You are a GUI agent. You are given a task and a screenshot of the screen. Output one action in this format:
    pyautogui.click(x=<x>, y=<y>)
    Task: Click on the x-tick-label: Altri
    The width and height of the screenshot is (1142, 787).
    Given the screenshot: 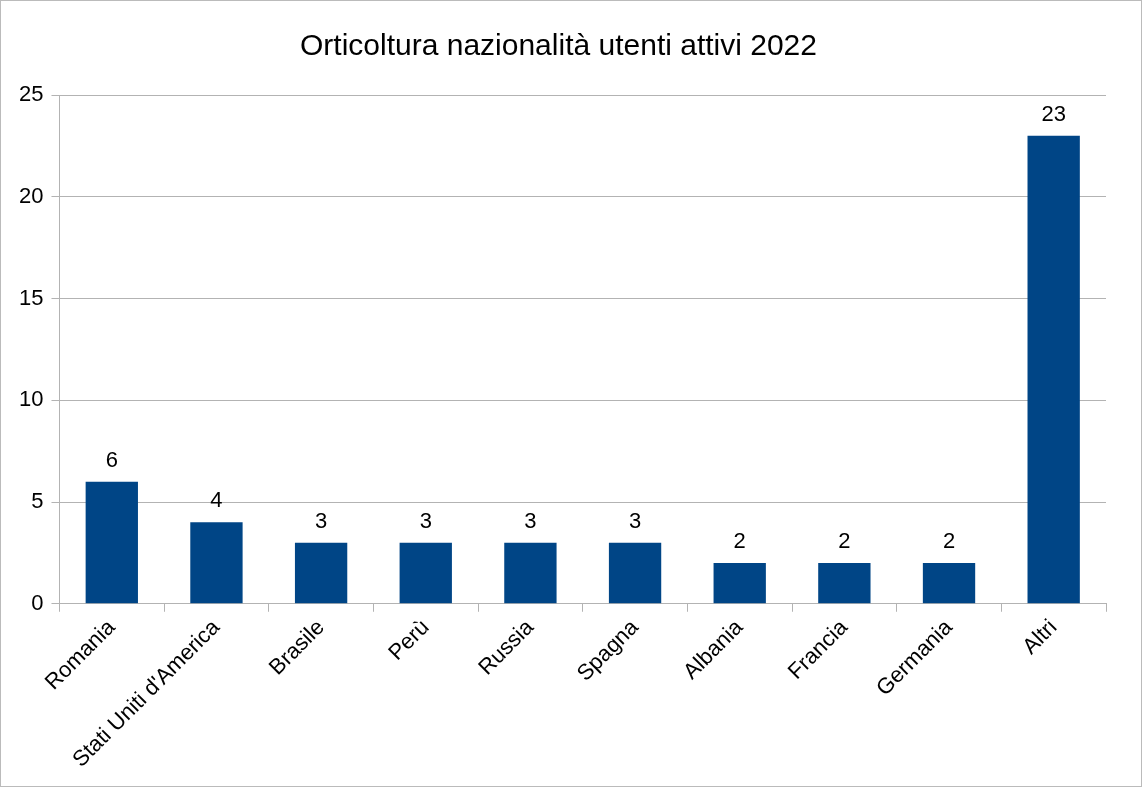 What is the action you would take?
    pyautogui.click(x=1039, y=636)
    